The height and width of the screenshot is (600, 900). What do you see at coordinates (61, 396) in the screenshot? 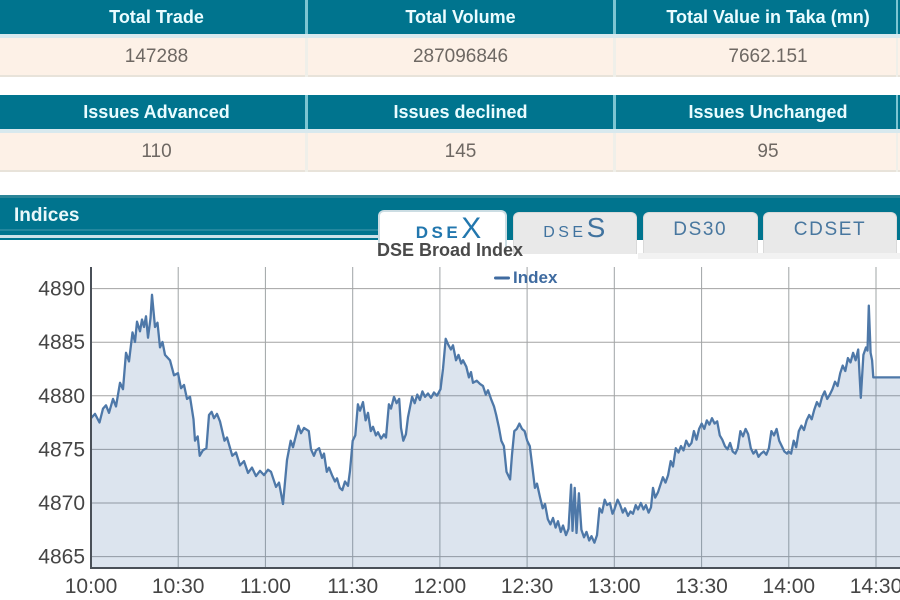
I see `svg-text: 4880` at bounding box center [61, 396].